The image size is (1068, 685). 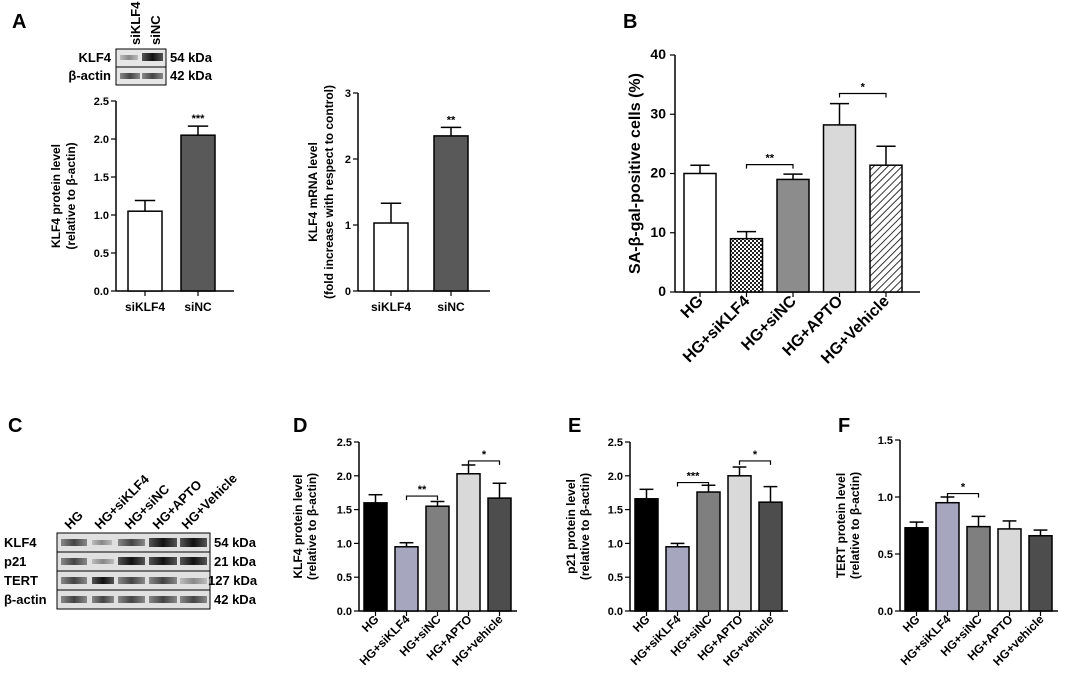 What do you see at coordinates (235, 542) in the screenshot?
I see `blot-c-size-label: 54 kDa` at bounding box center [235, 542].